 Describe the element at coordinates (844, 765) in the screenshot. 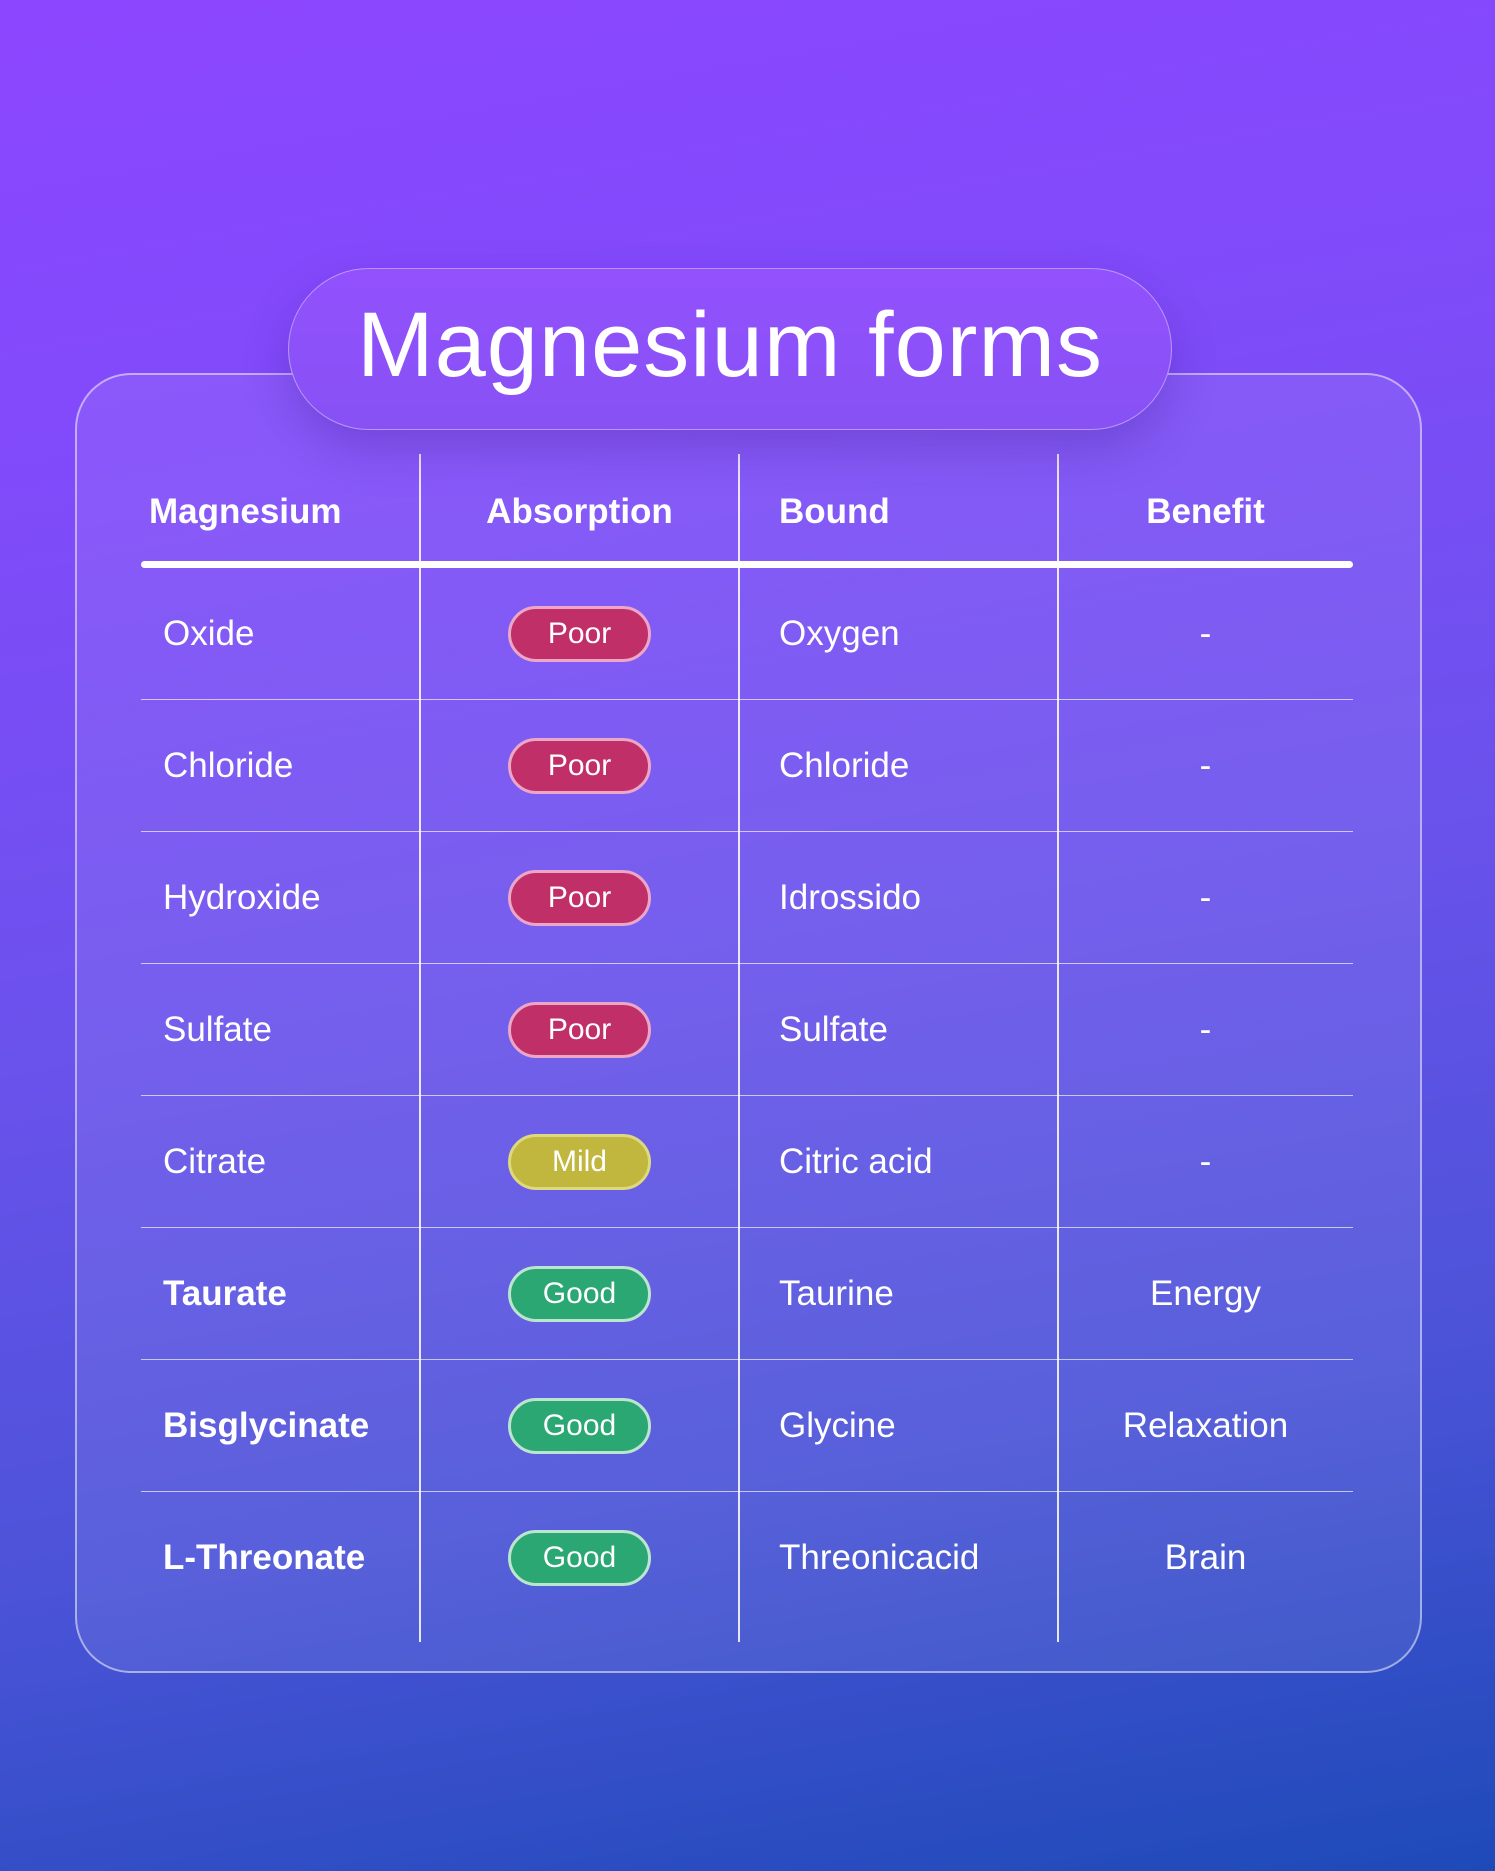

I see `row-bound: Chloride` at that location.